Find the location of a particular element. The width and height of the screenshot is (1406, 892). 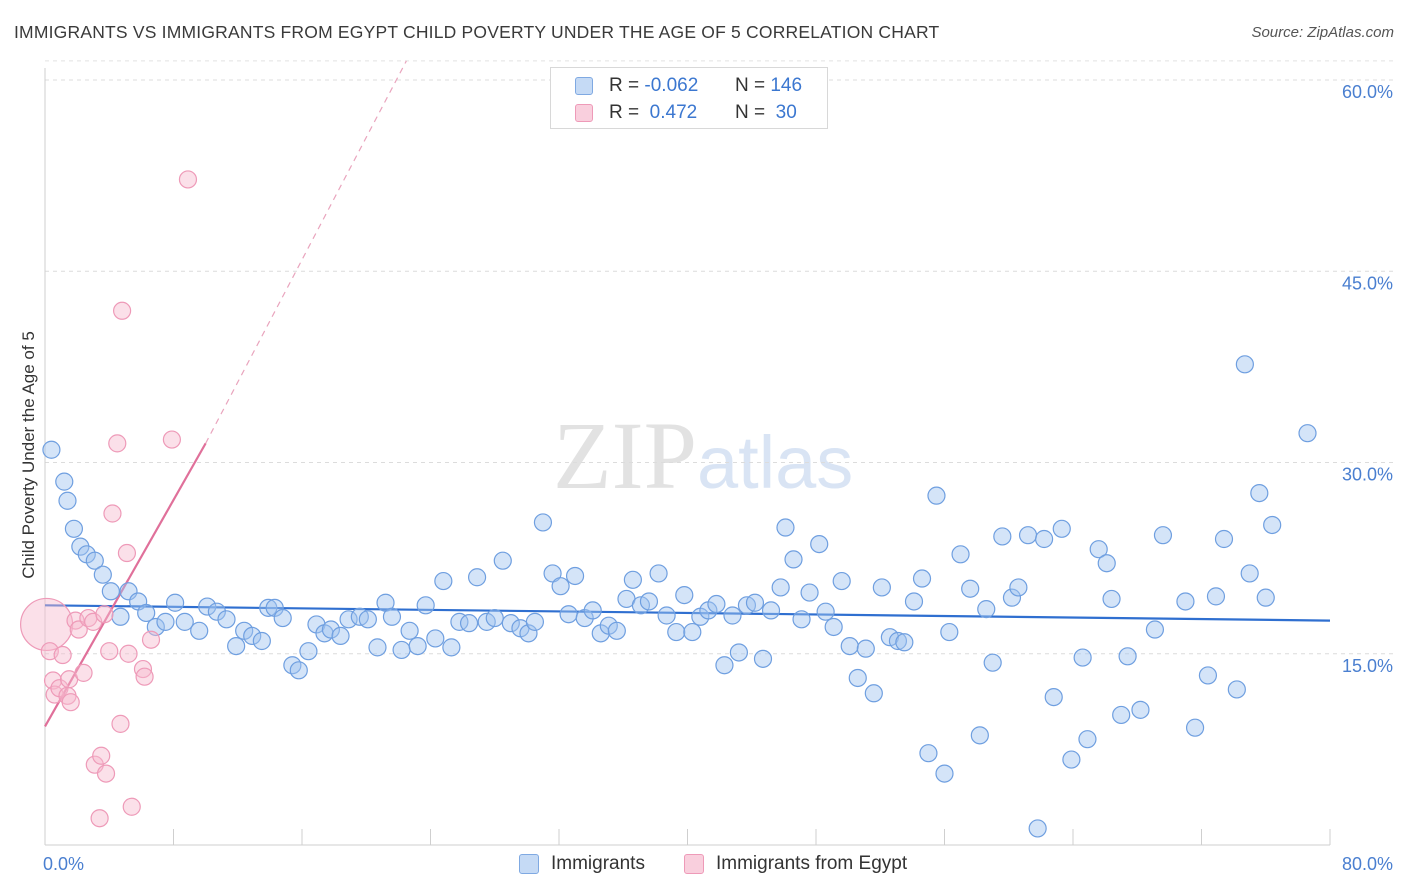

series-legend: Immigrants Immigrants from Egypt is located at coordinates (703, 864).